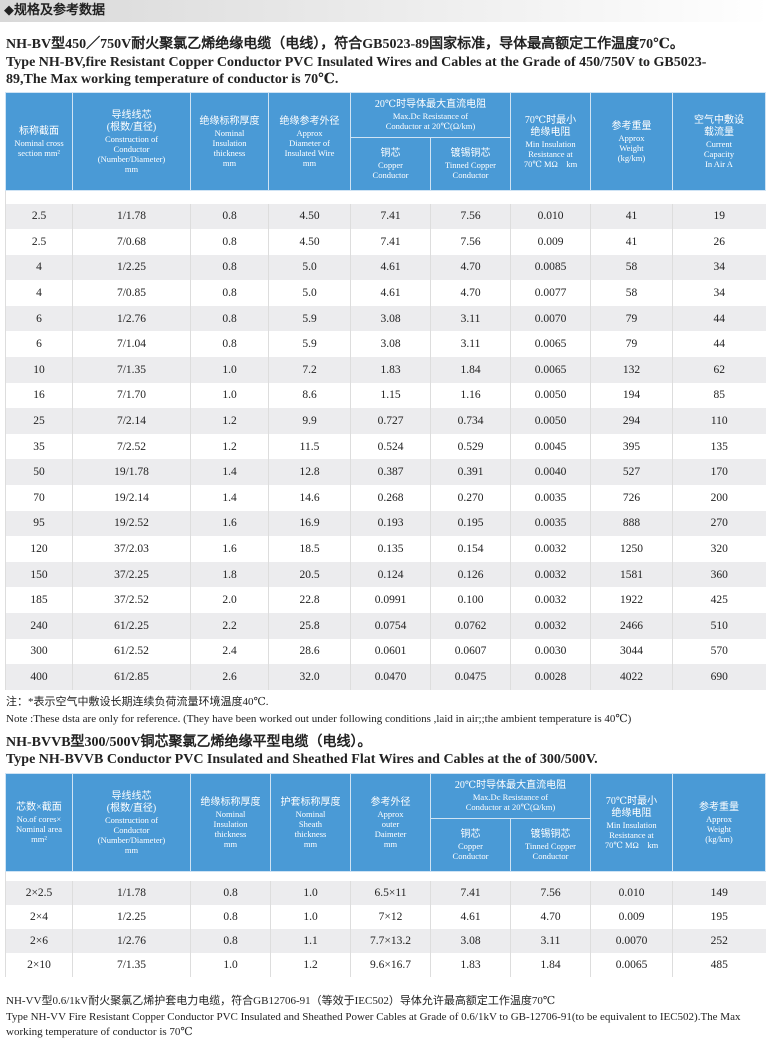  What do you see at coordinates (385, 197) in the screenshot?
I see `spacer-row` at bounding box center [385, 197].